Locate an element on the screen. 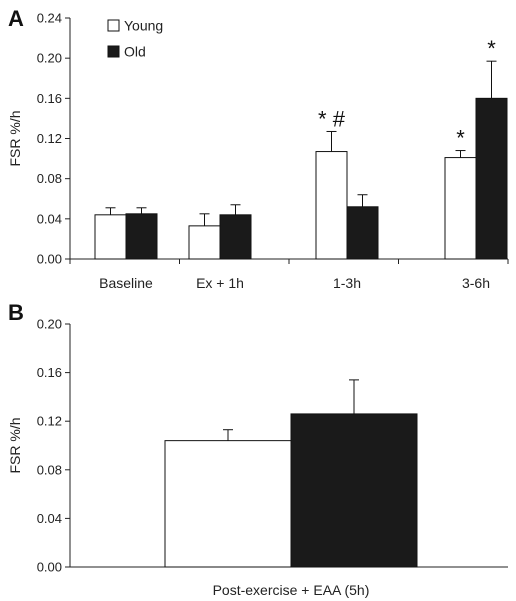 Image resolution: width=516 pixels, height=601 pixels. panel-b-y-tick-label: 0.20 is located at coordinates (49, 324).